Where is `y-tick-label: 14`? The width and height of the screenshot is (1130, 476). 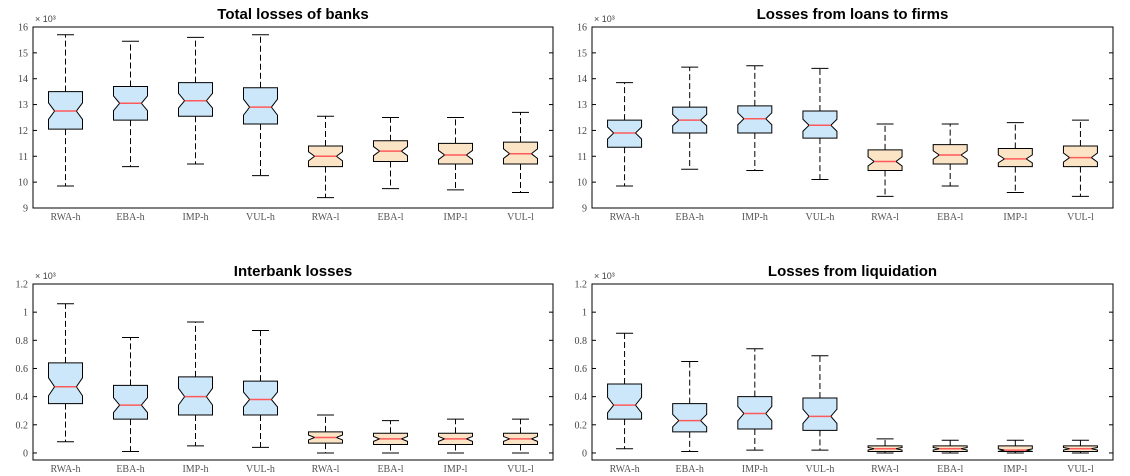 y-tick-label: 14 is located at coordinates (23, 79).